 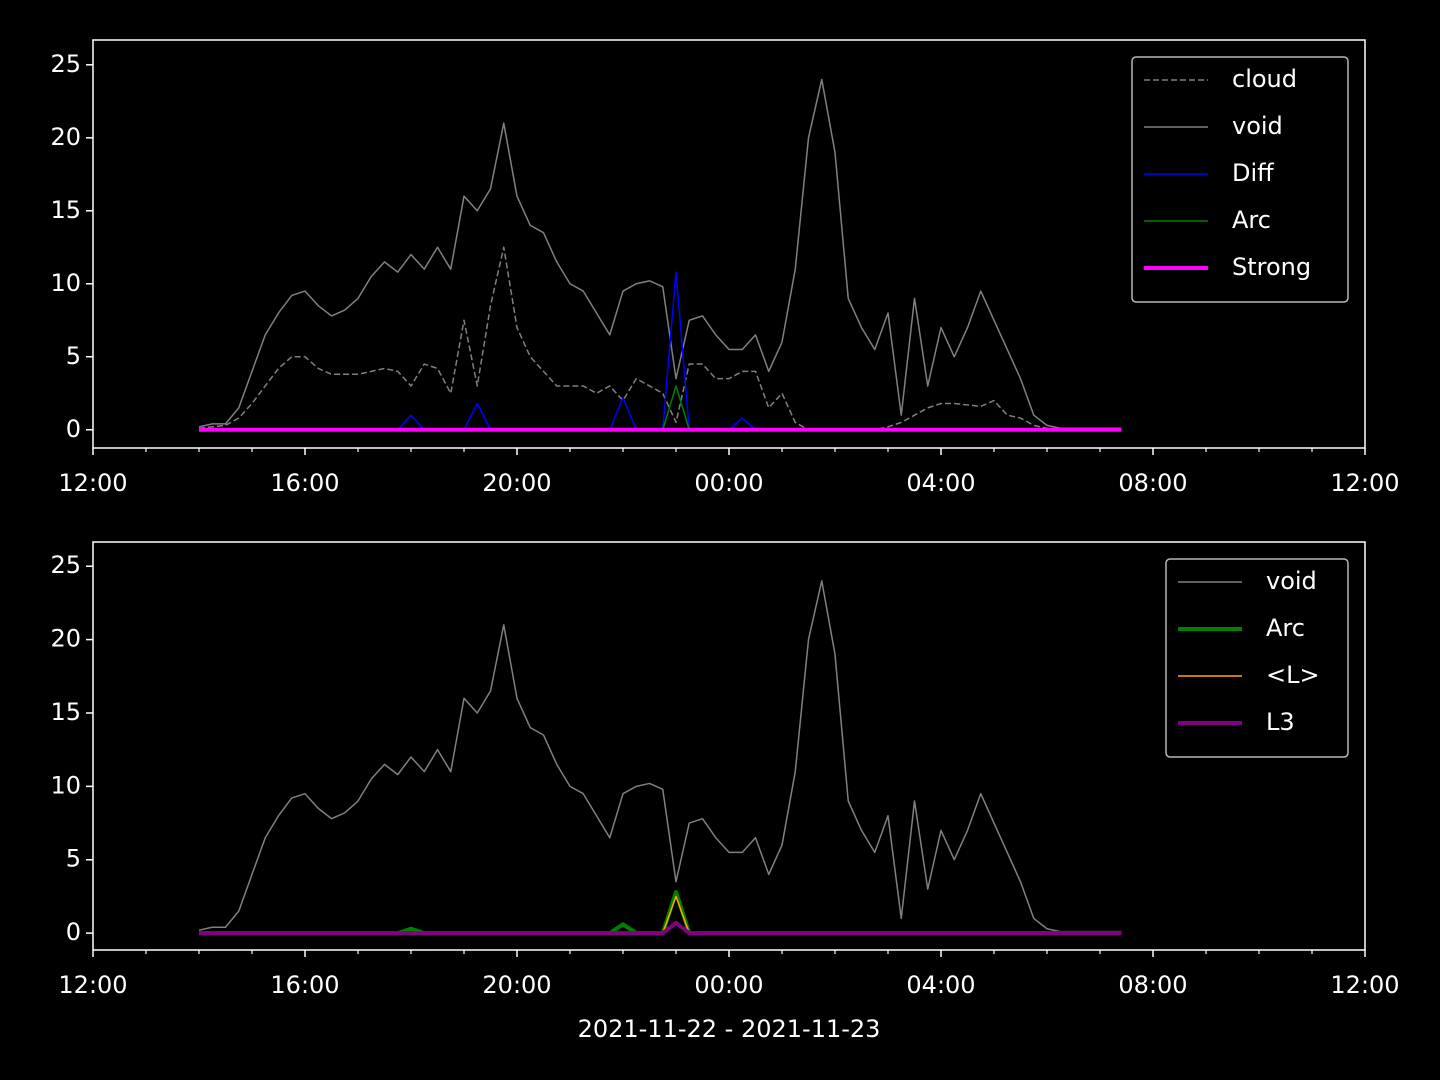 I want to click on legend-label: cloud, so click(x=1264, y=79).